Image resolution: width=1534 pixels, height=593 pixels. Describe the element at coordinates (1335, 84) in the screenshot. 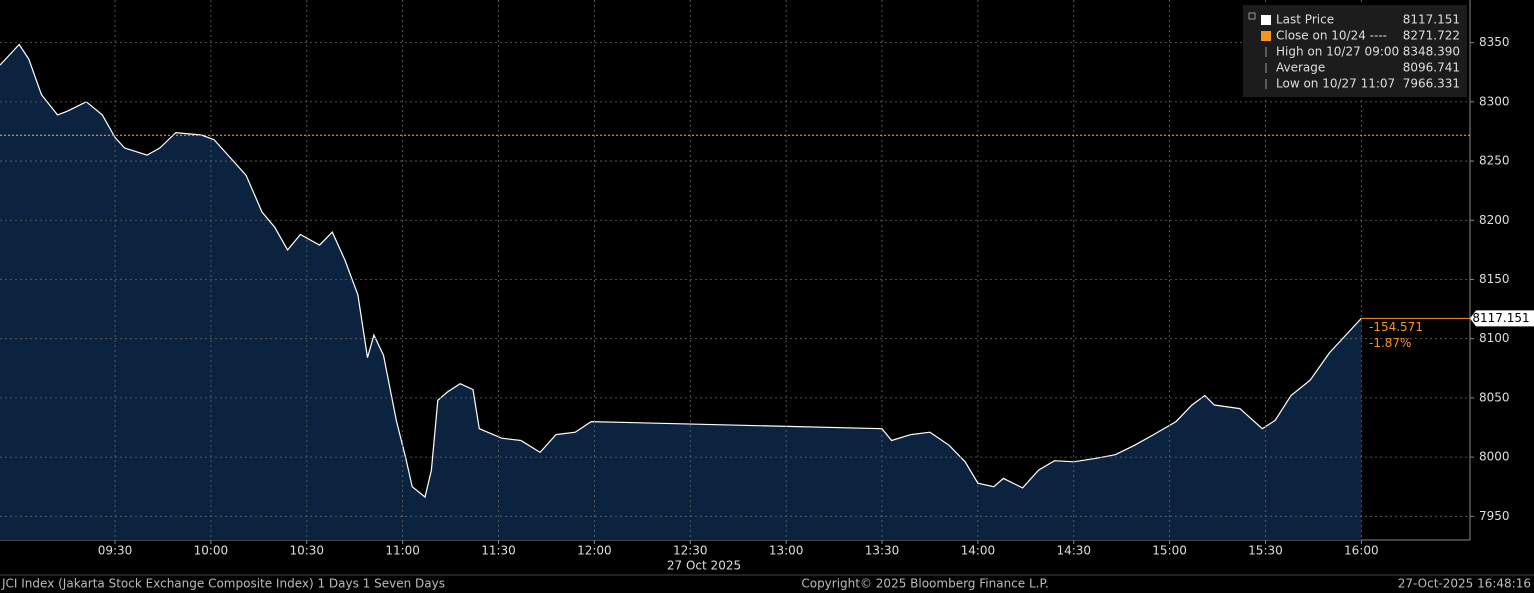

I see `legend-label: Low on 10/27 11:07` at that location.